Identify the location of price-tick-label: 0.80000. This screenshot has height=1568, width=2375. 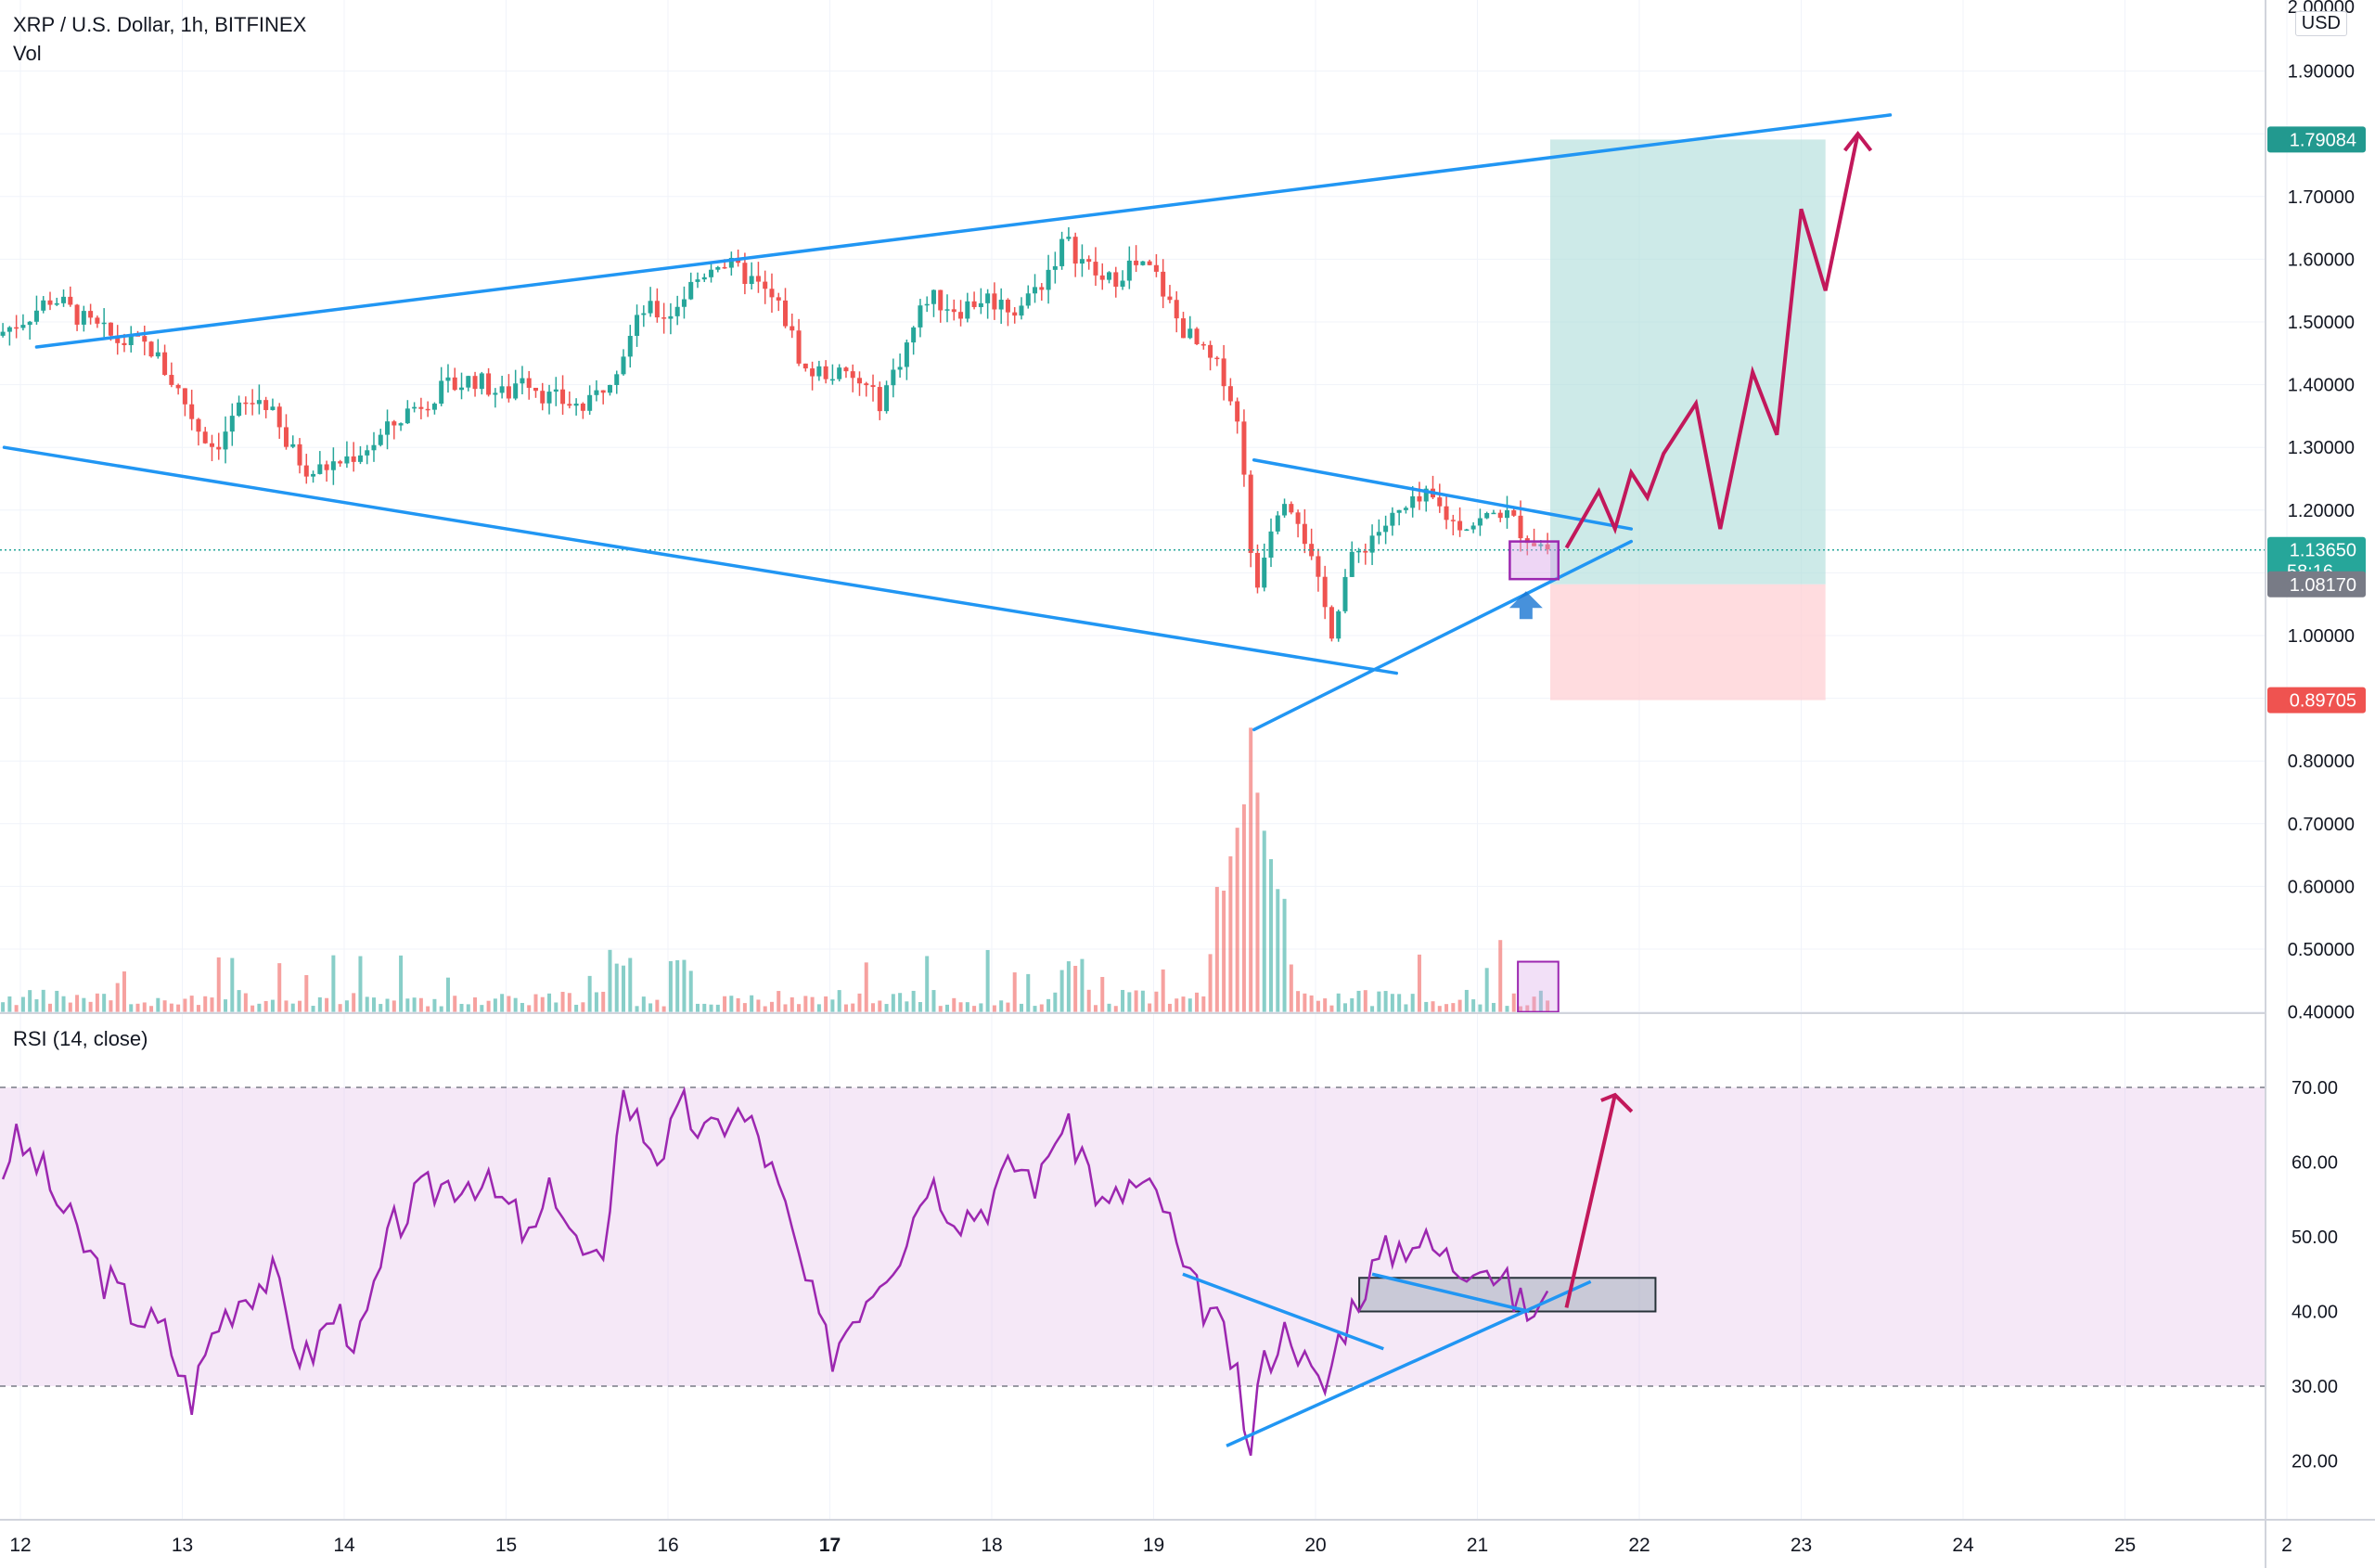
(2321, 762).